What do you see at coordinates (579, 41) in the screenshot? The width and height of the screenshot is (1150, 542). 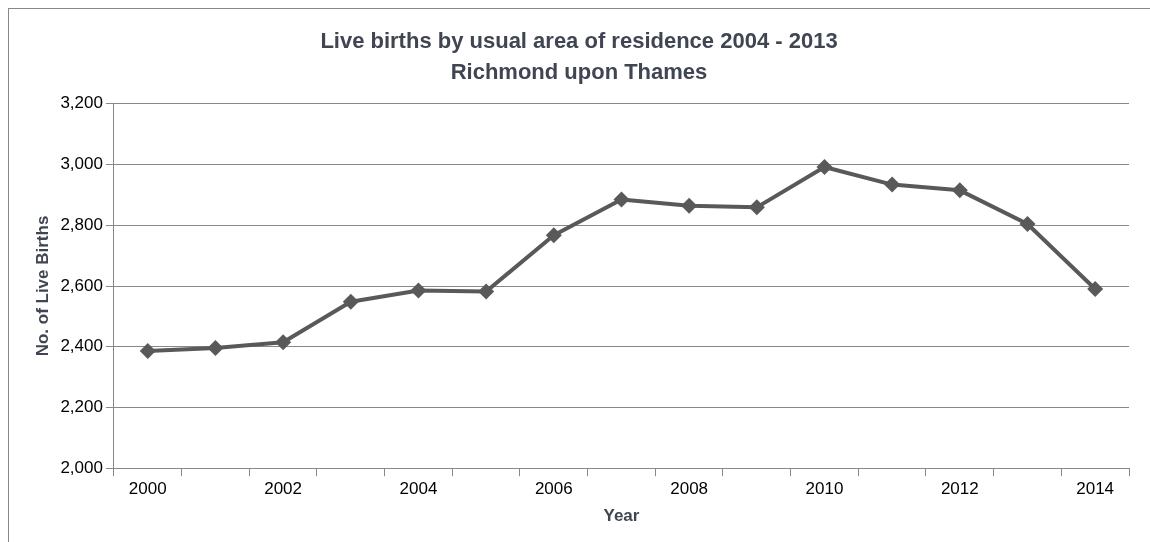 I see `chart-title: Live births by usual area of residence 2004 - 2013` at bounding box center [579, 41].